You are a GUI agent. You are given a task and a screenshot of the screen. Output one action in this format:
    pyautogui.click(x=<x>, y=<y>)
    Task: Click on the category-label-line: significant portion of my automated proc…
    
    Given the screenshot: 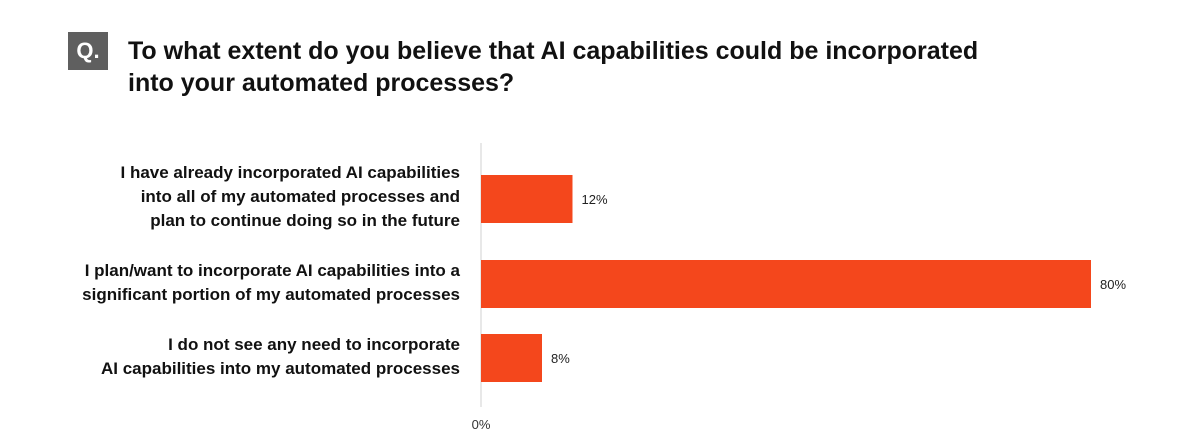 What is the action you would take?
    pyautogui.click(x=271, y=294)
    